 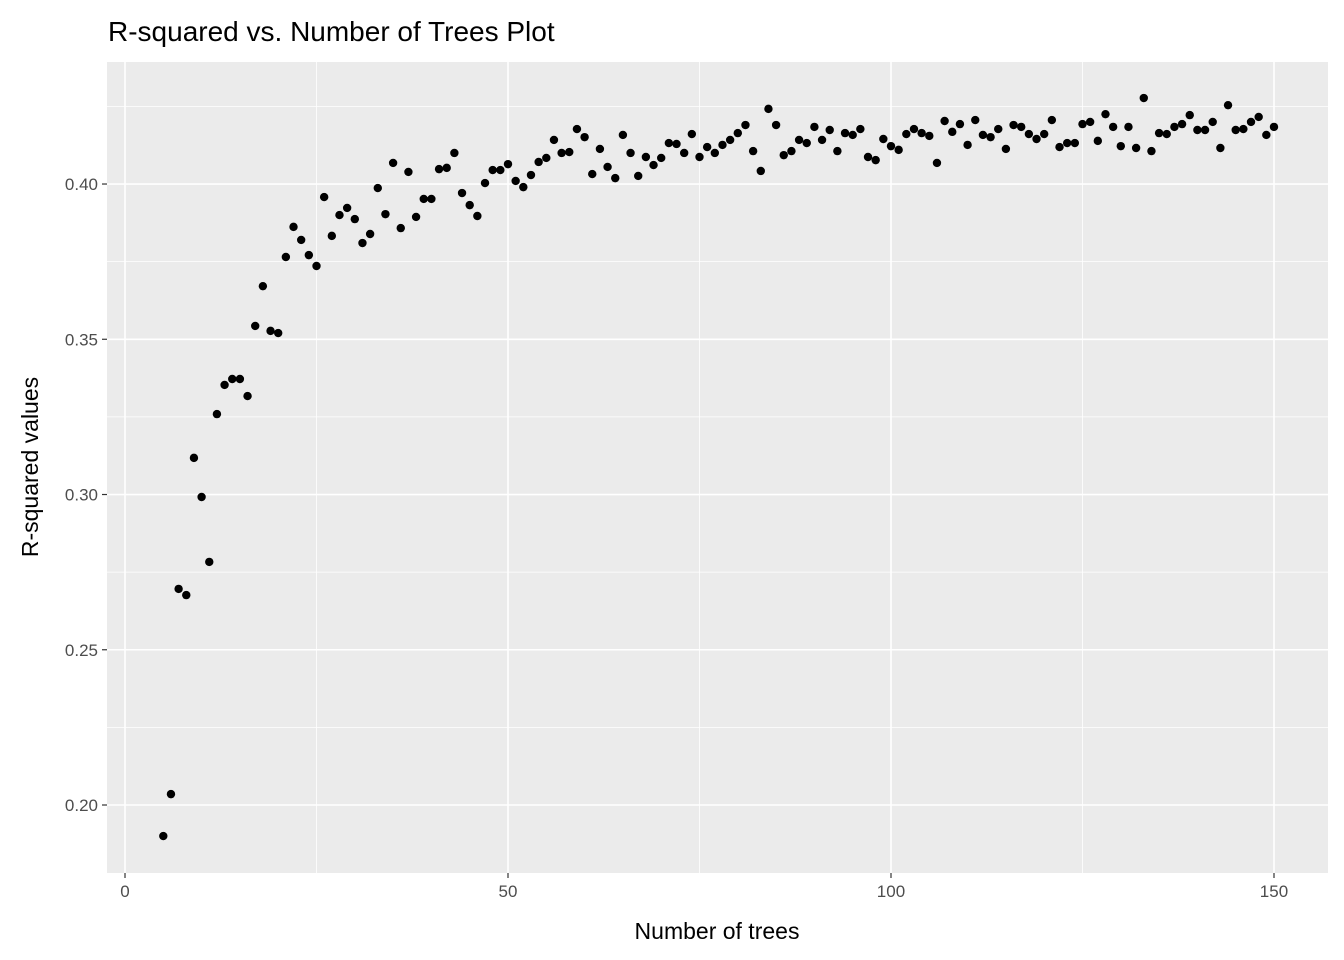 What do you see at coordinates (124, 891) in the screenshot?
I see `x-tick-label: 0` at bounding box center [124, 891].